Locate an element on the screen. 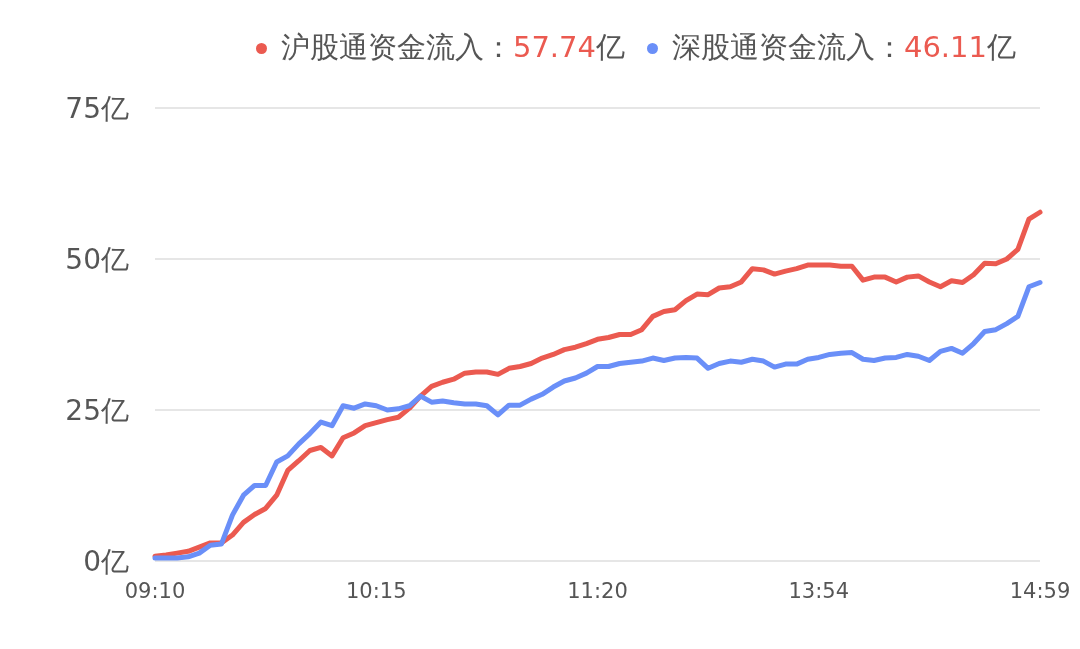  y-tick-label: 50亿 is located at coordinates (97, 259).